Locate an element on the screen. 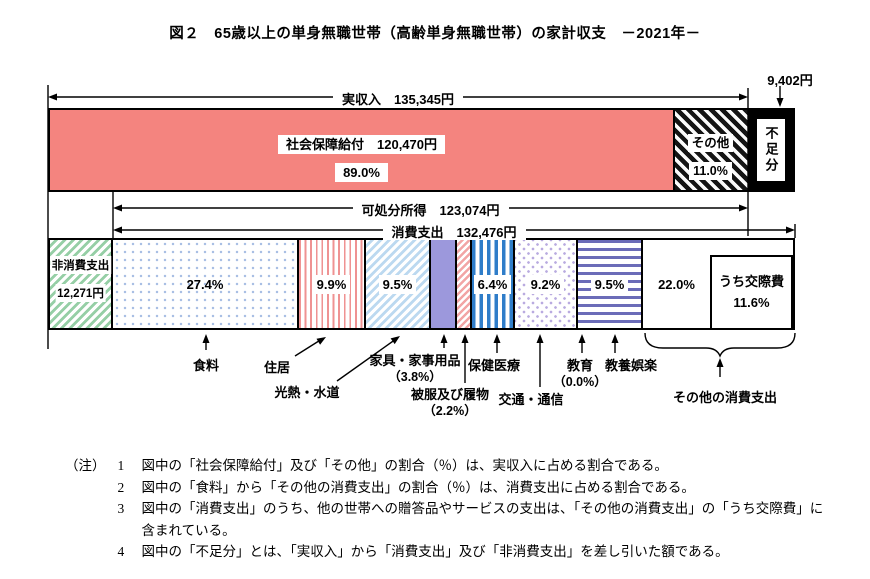  note-text: 図中の「社会保障給付」及び「その他」の割合（％）は、実収入に占める割合である。 is located at coordinates (404, 465).